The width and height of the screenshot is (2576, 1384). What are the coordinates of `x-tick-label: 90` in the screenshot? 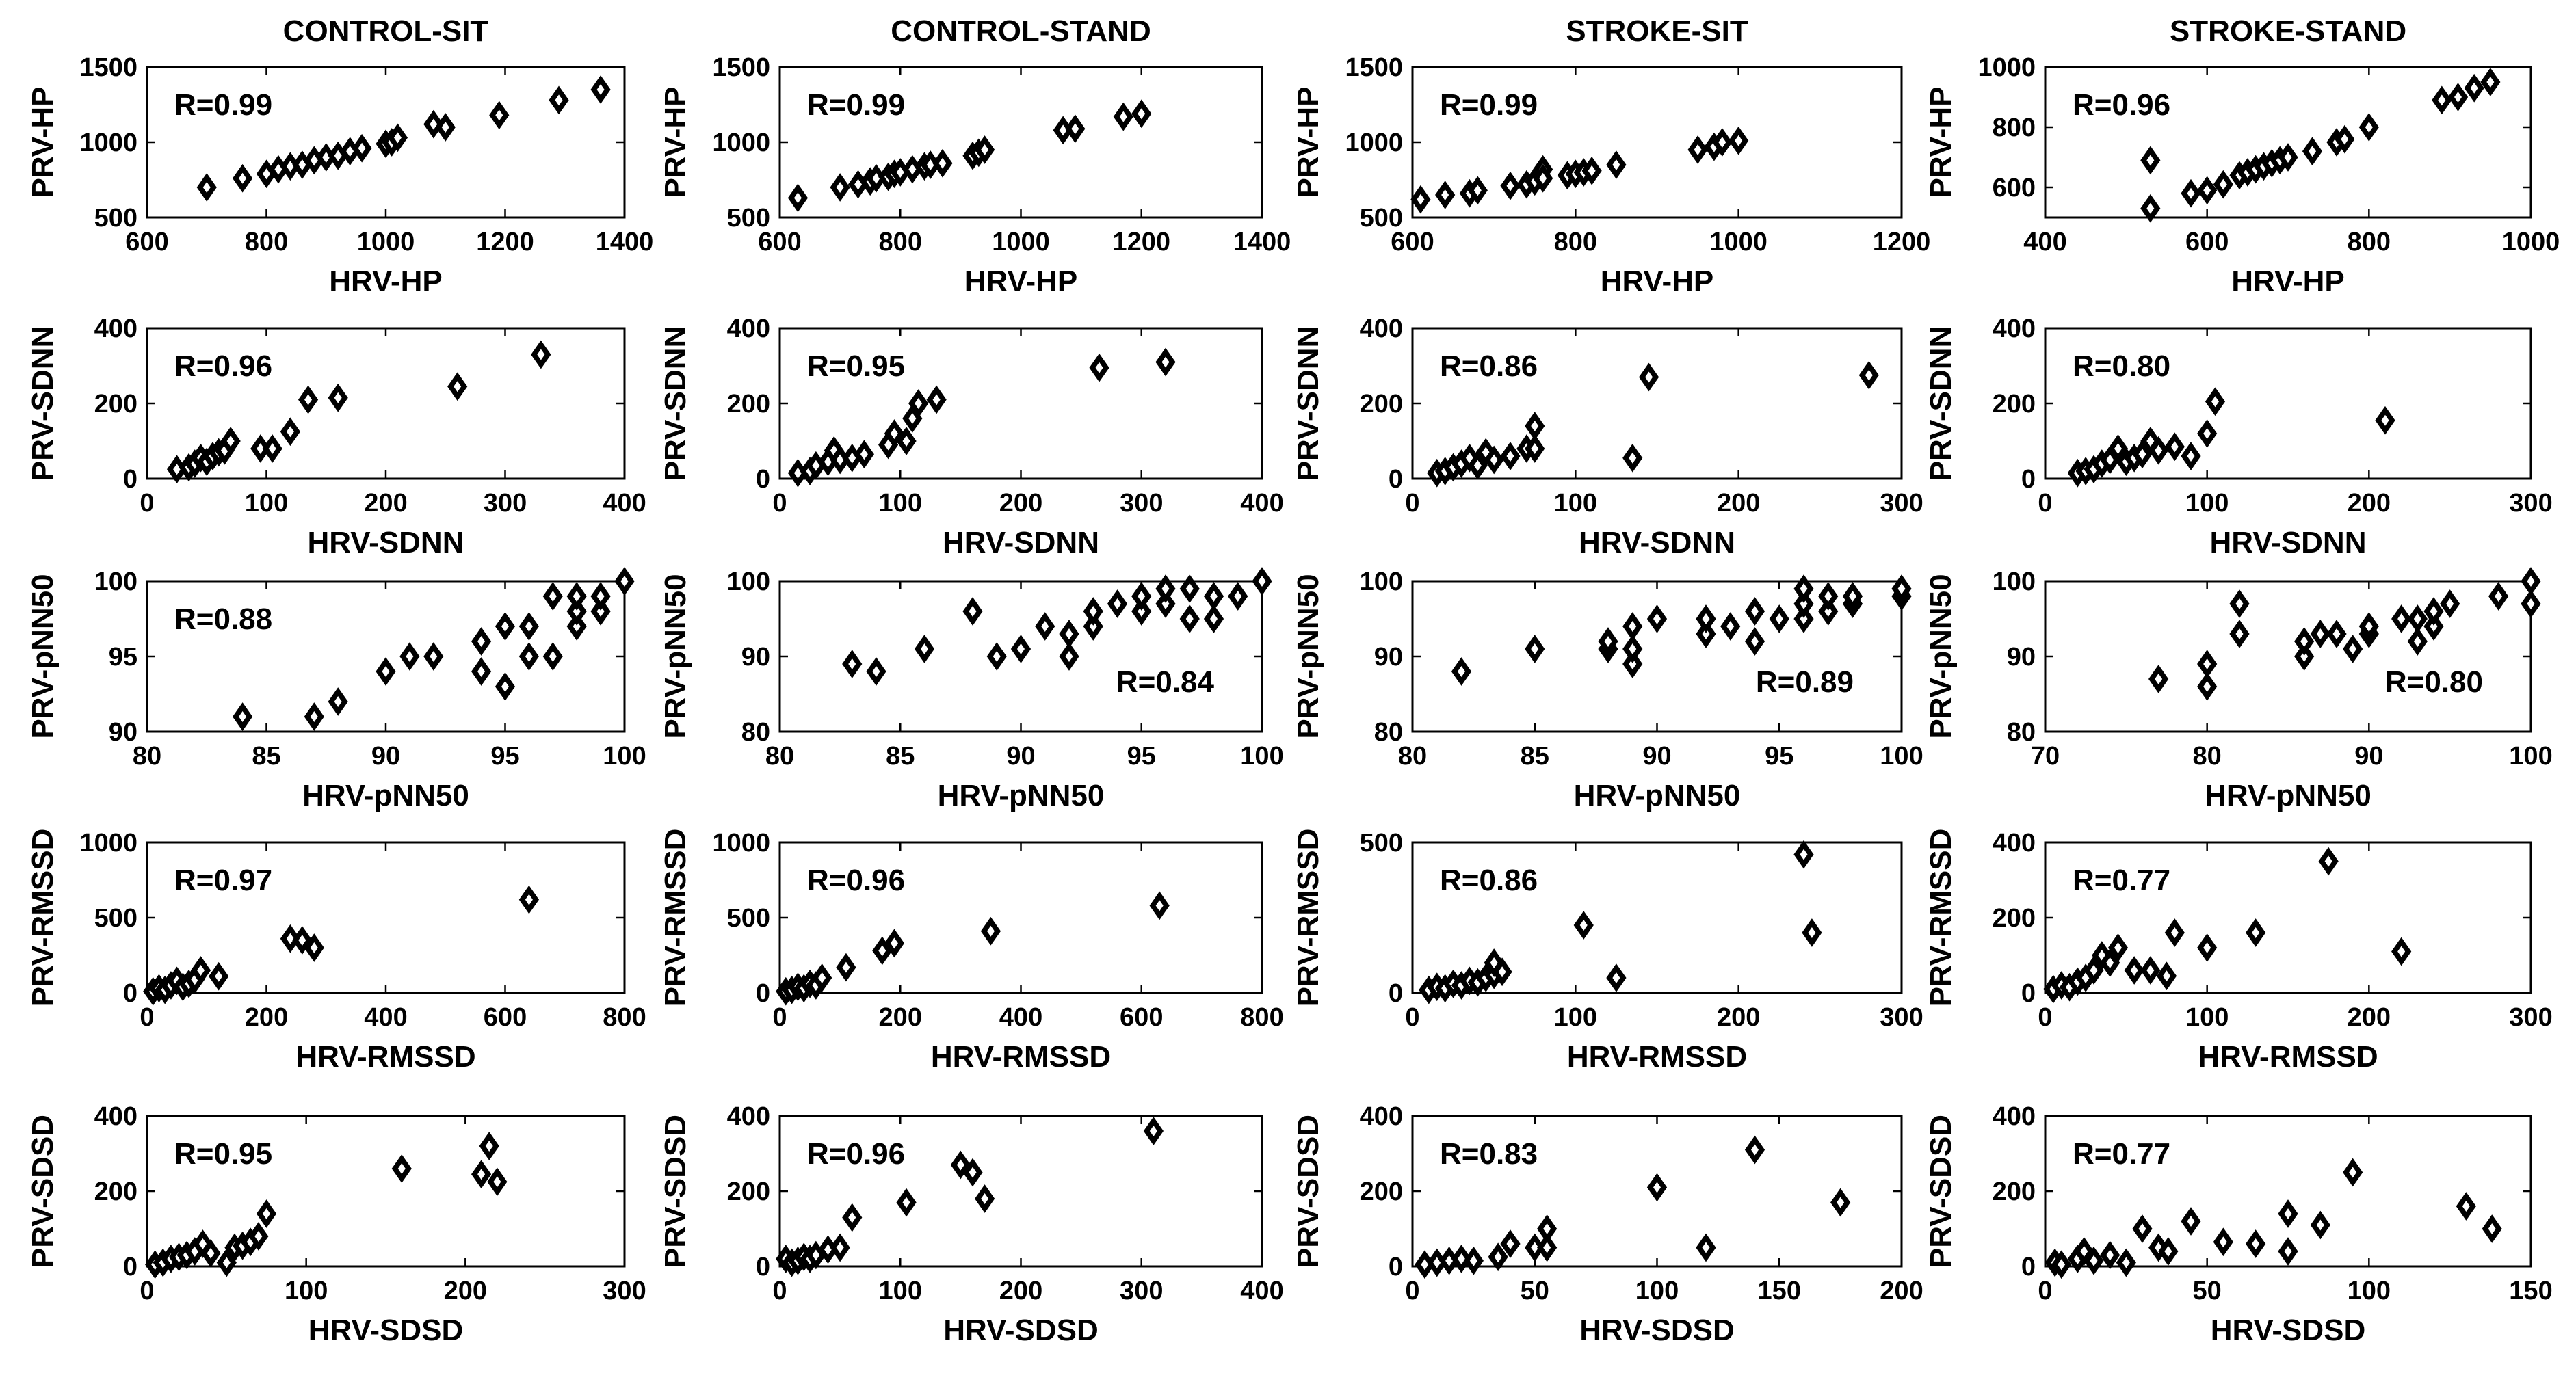 It's located at (2368, 756).